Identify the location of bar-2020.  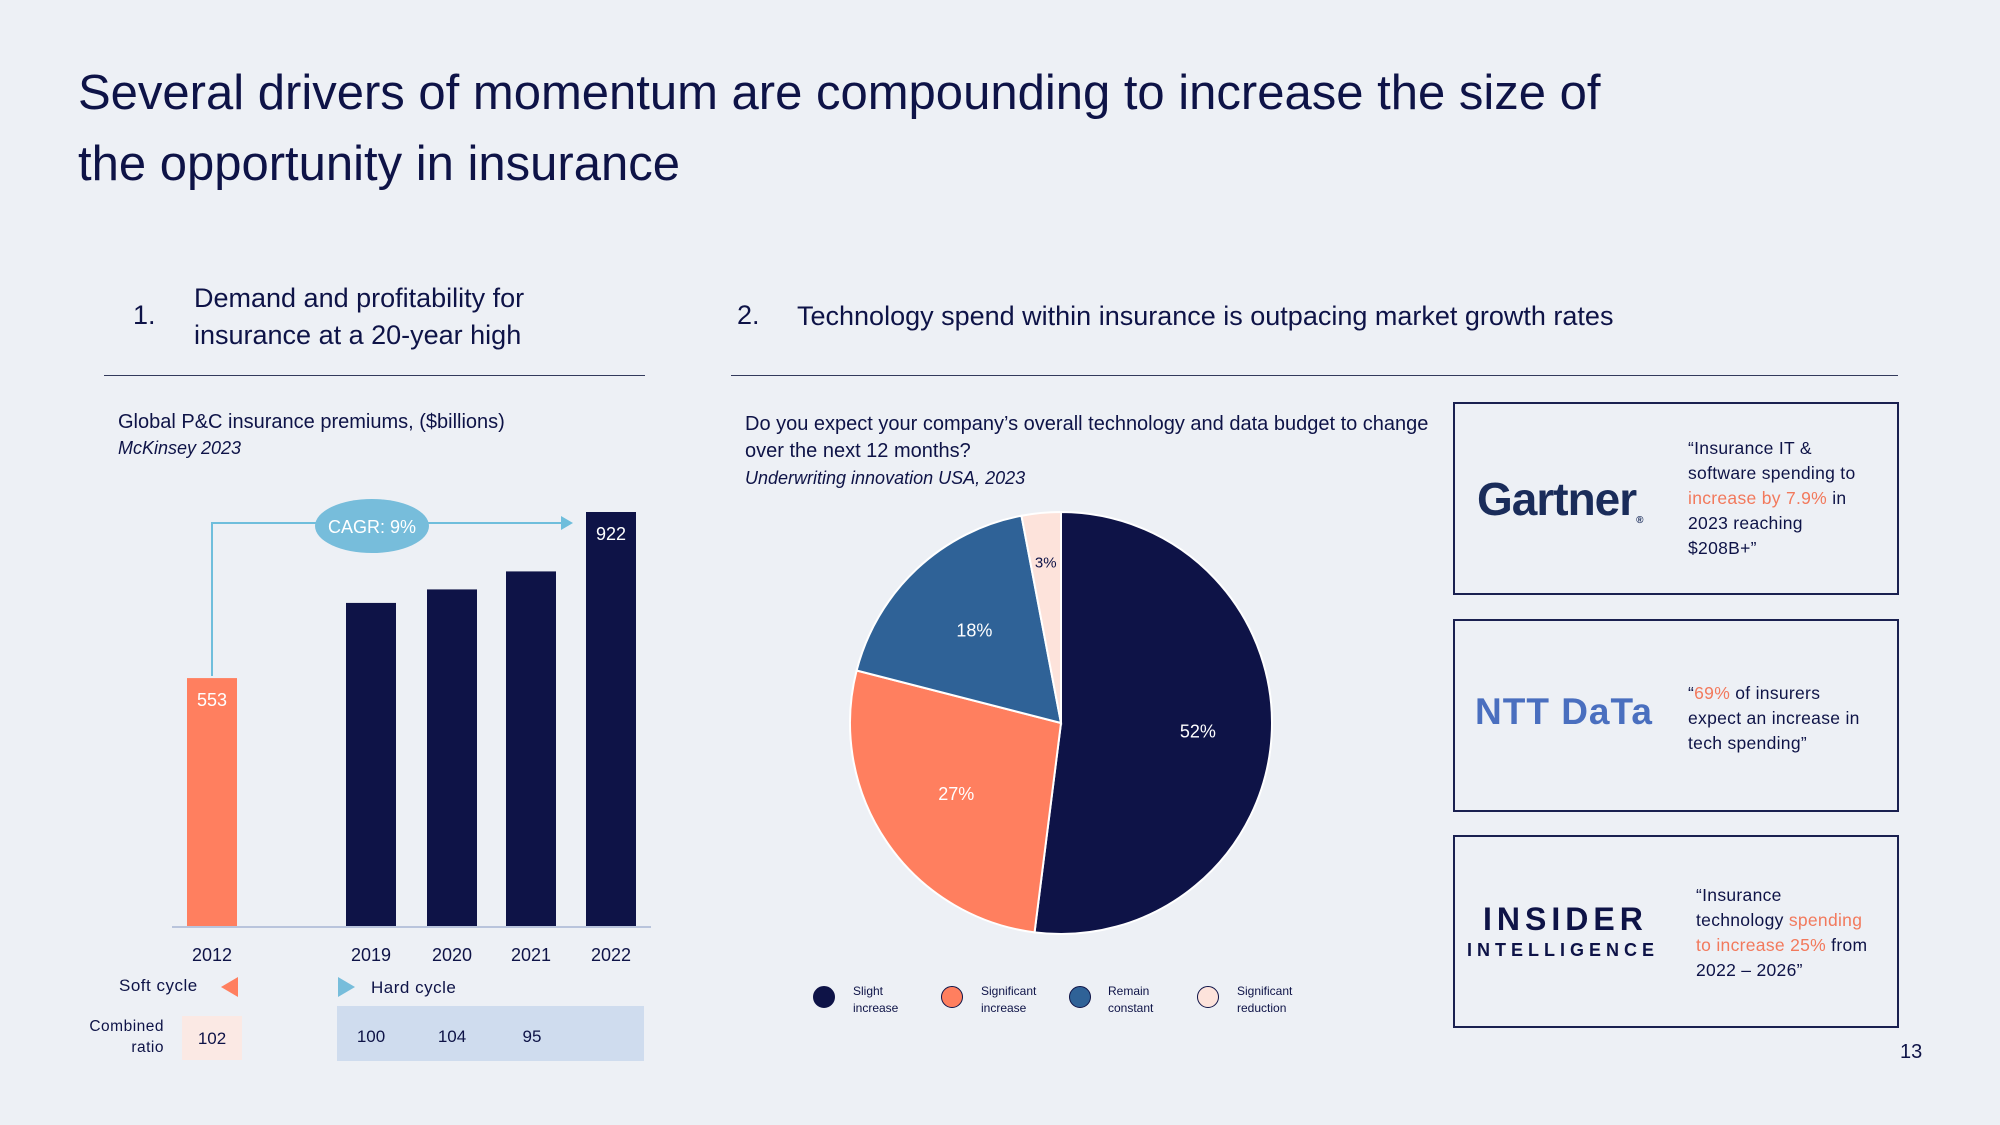
(452, 758).